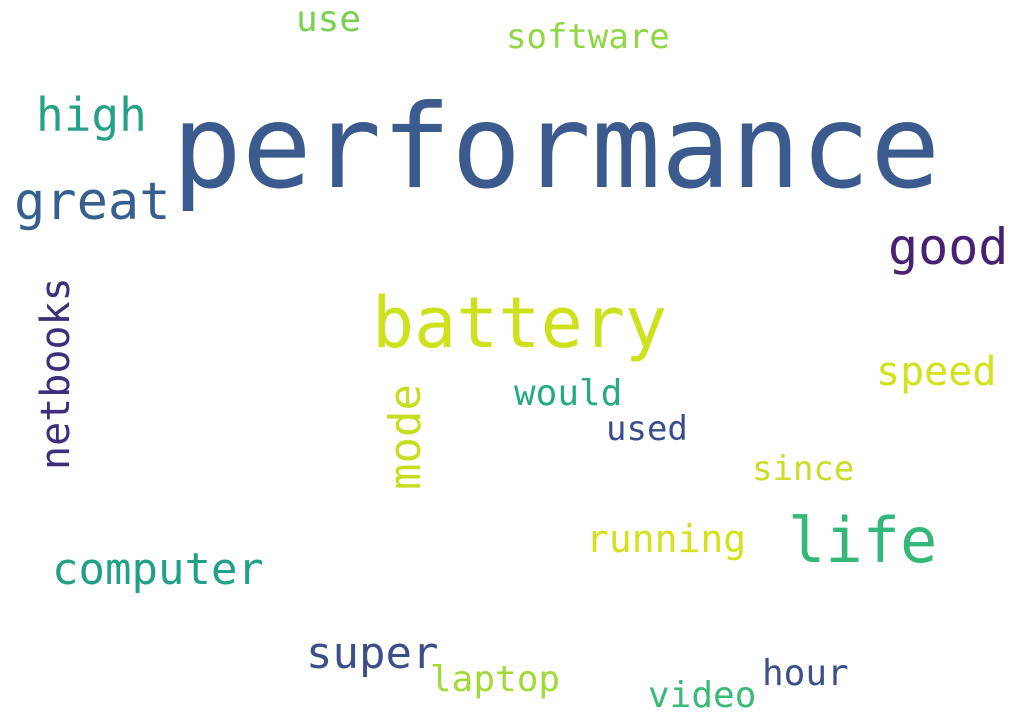 Image resolution: width=1024 pixels, height=720 pixels. What do you see at coordinates (329, 20) in the screenshot?
I see `word-use: use` at bounding box center [329, 20].